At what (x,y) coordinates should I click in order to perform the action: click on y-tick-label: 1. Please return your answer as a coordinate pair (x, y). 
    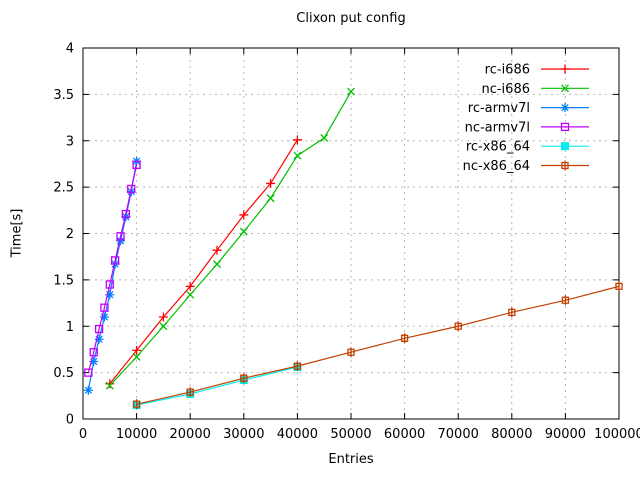
    Looking at the image, I should click on (70, 327).